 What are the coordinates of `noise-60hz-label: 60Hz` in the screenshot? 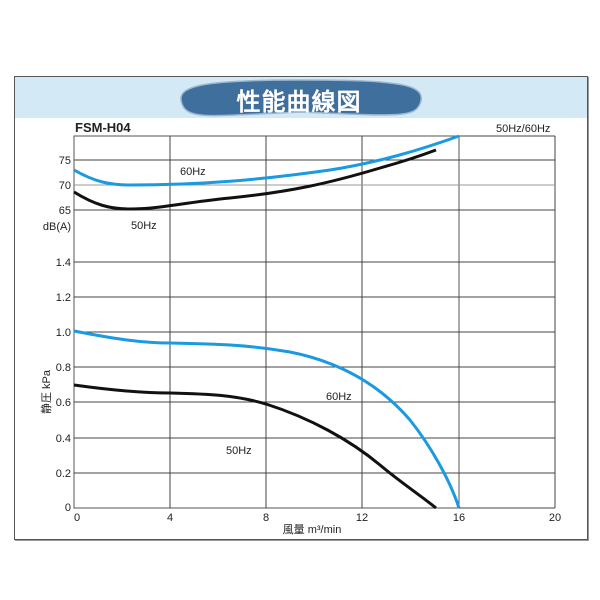 It's located at (193, 172).